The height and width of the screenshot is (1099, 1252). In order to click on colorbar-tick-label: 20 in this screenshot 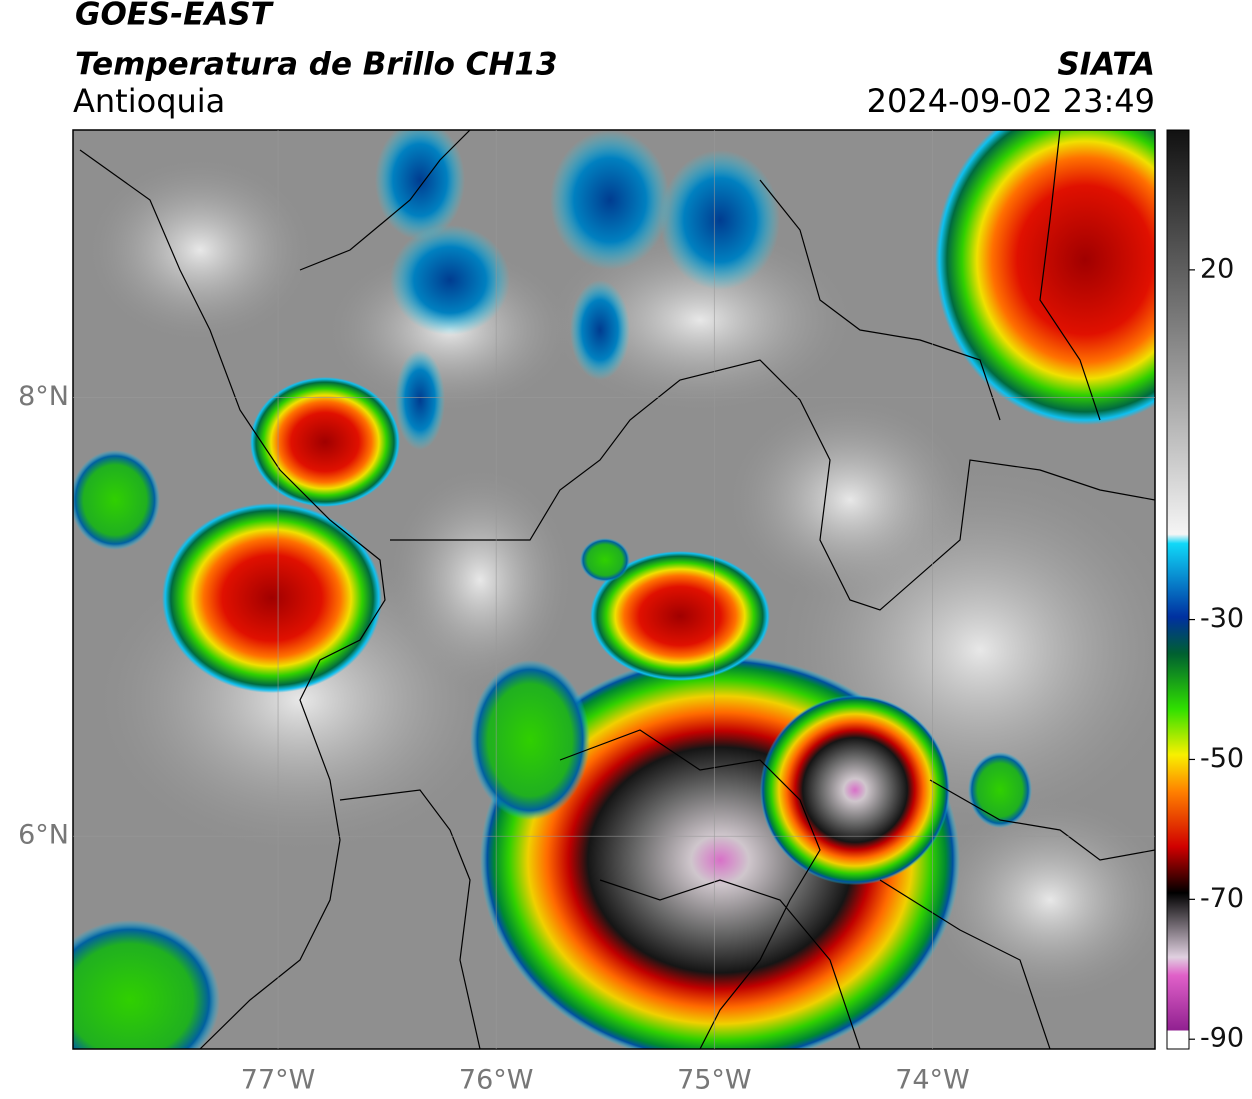, I will do `click(1217, 268)`.